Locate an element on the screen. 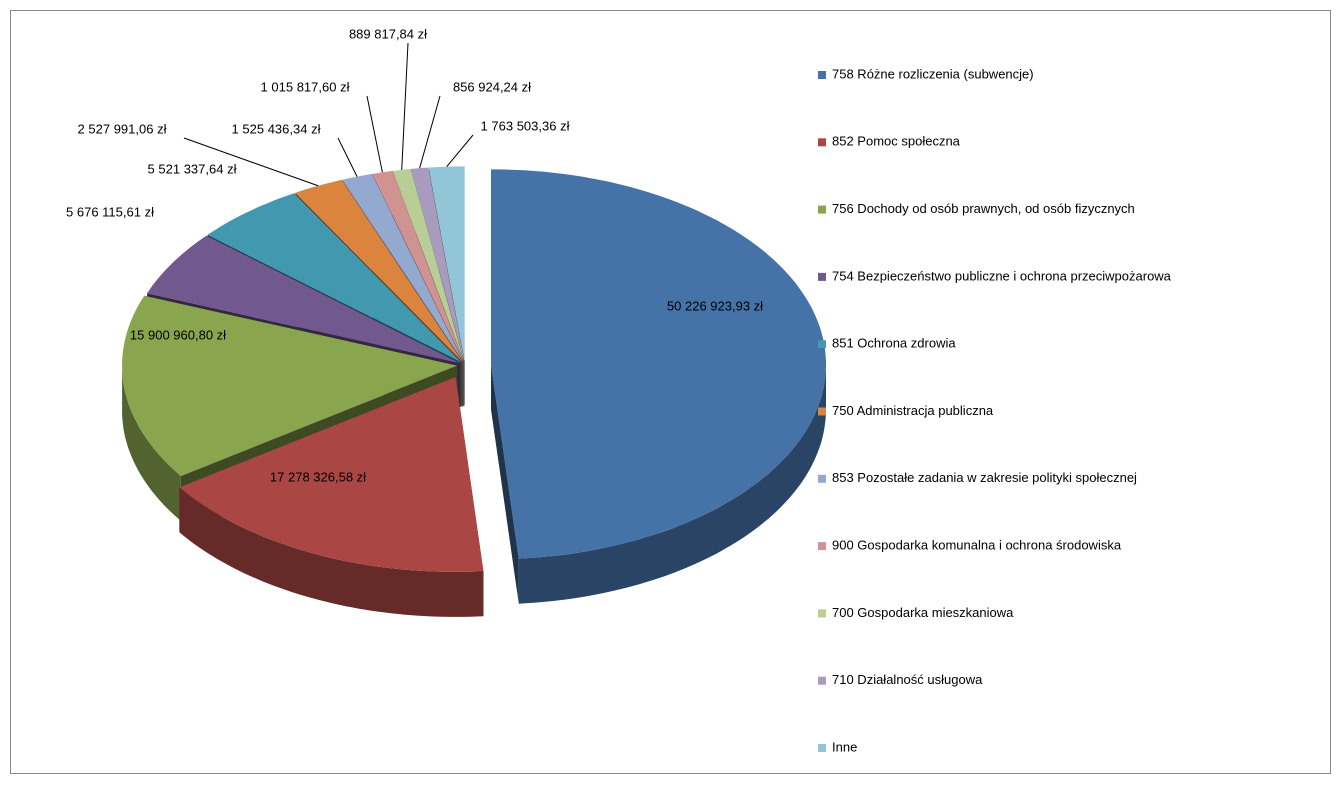 This screenshot has width=1341, height=789. data-label: 1 015 817,60 zł is located at coordinates (305, 86).